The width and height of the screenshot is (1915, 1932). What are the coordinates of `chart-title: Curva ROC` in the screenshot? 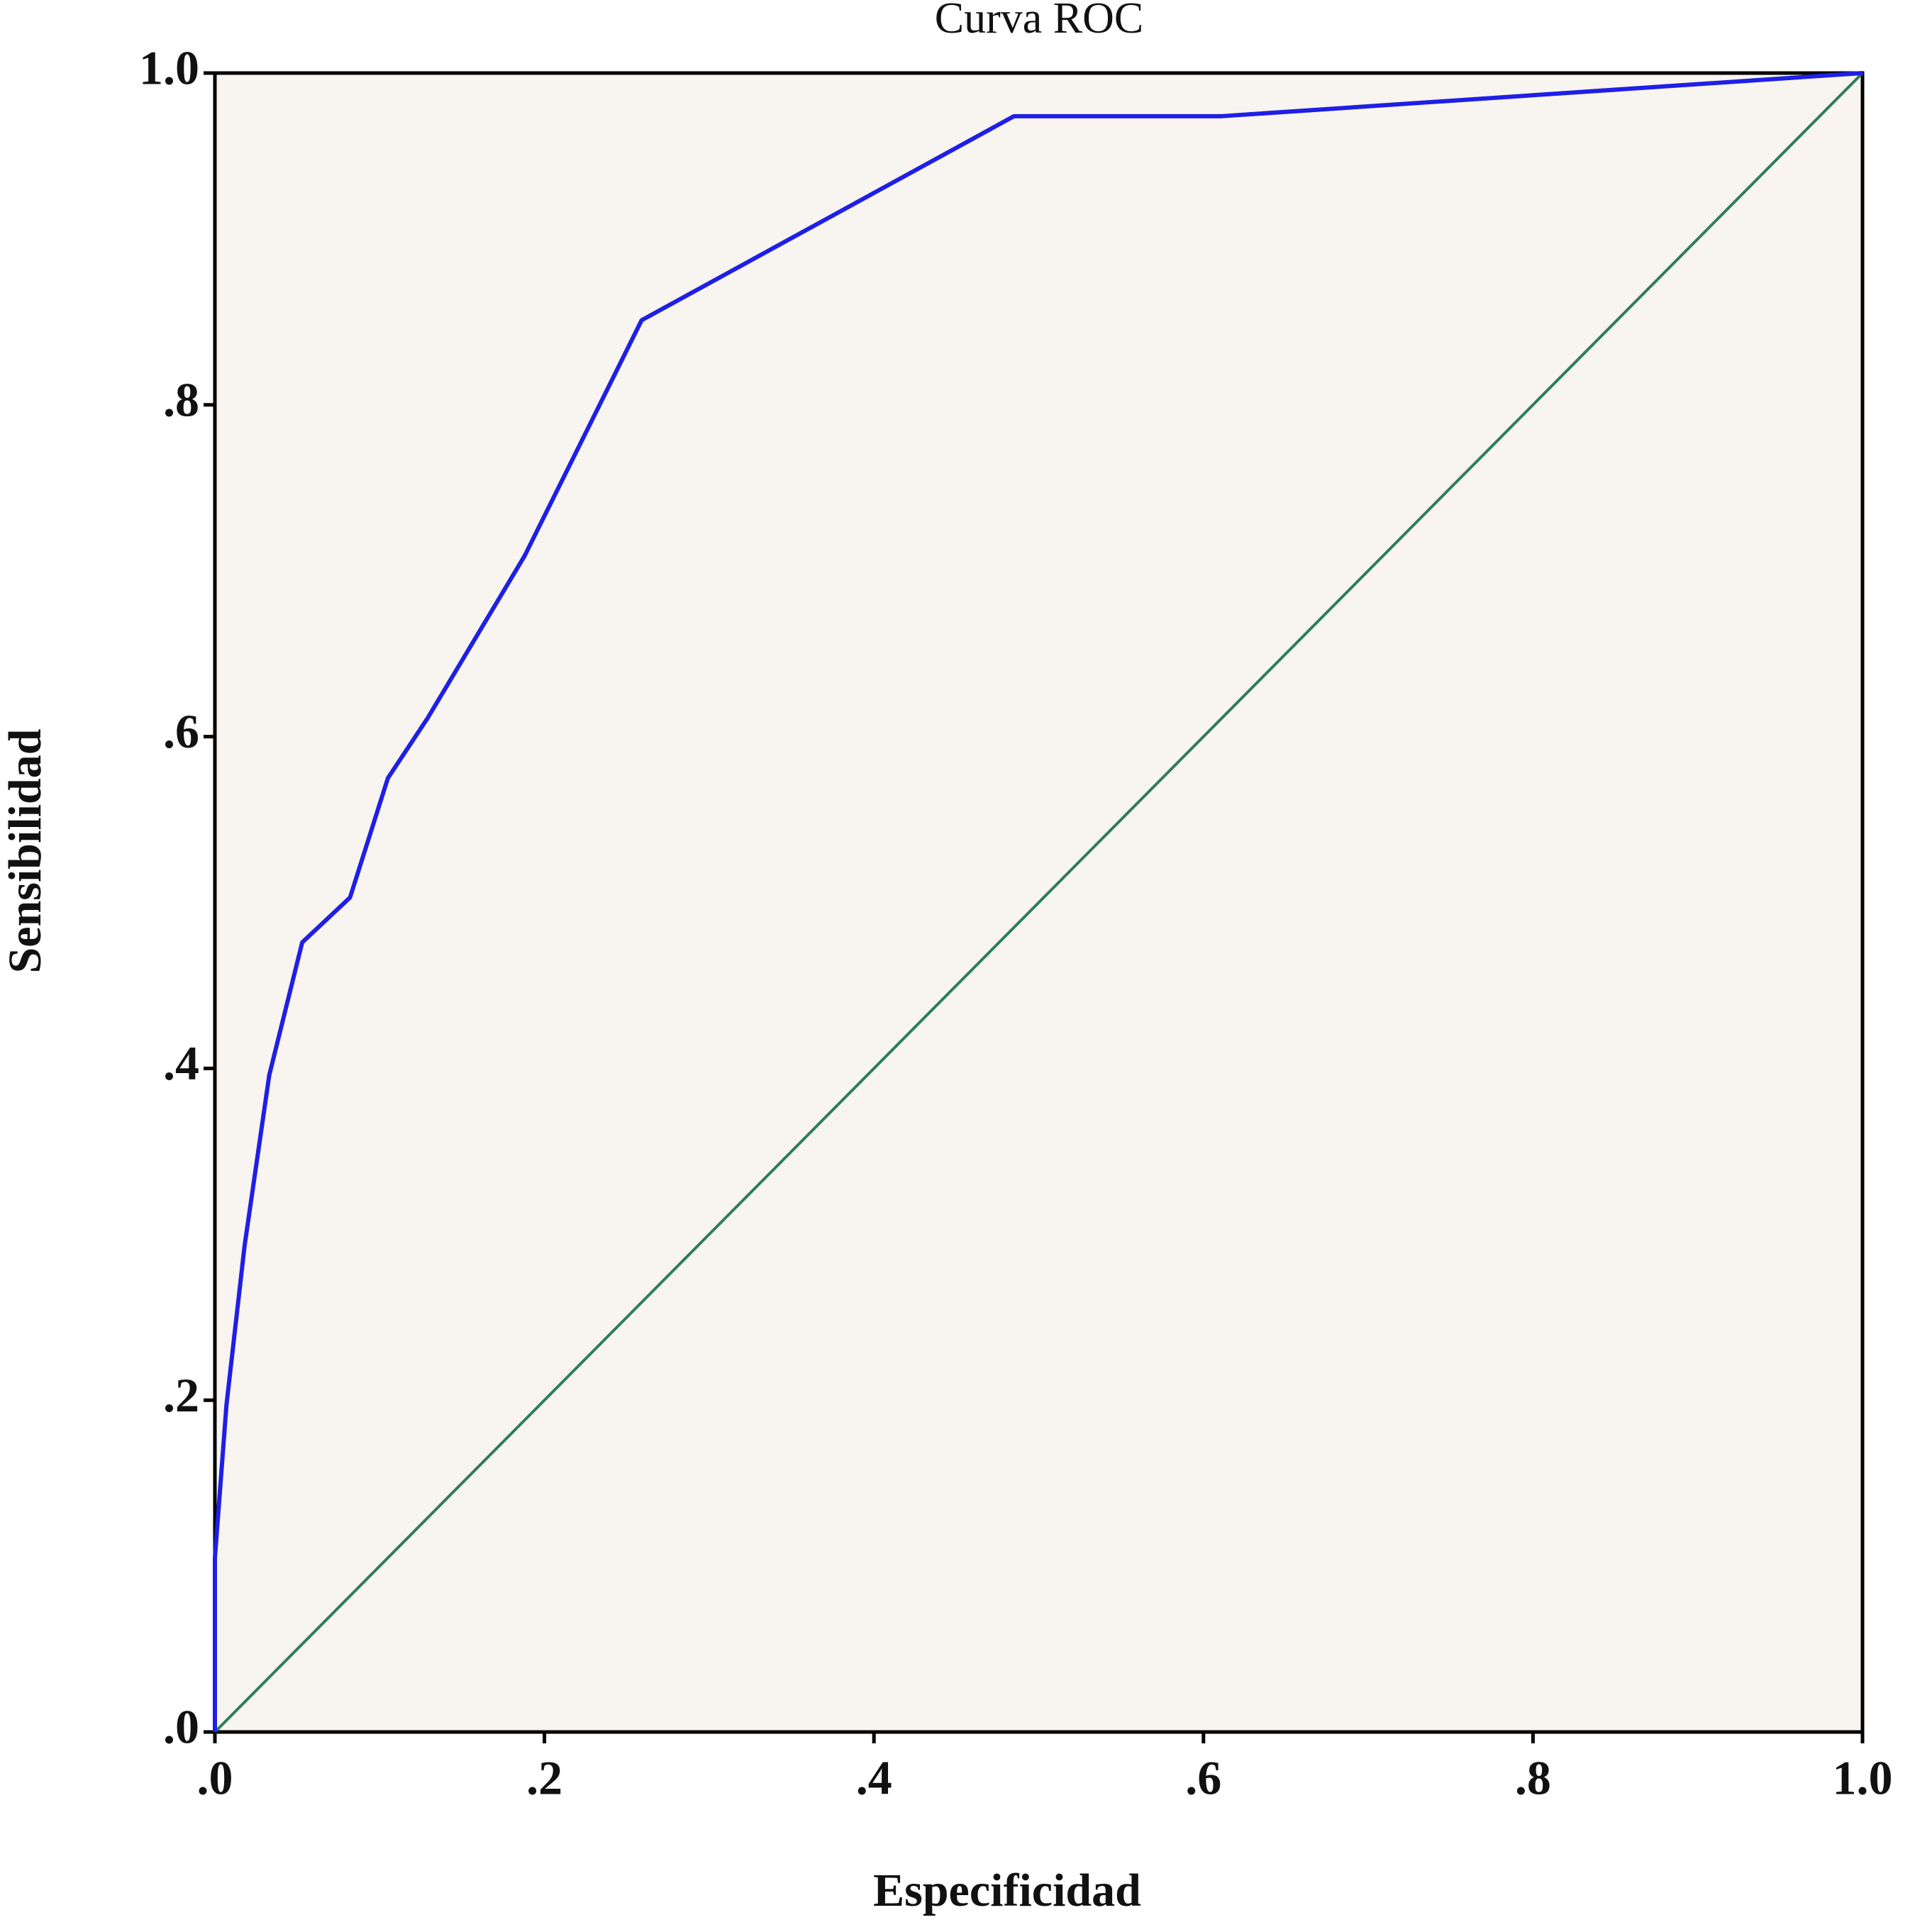 It's located at (1039, 21).